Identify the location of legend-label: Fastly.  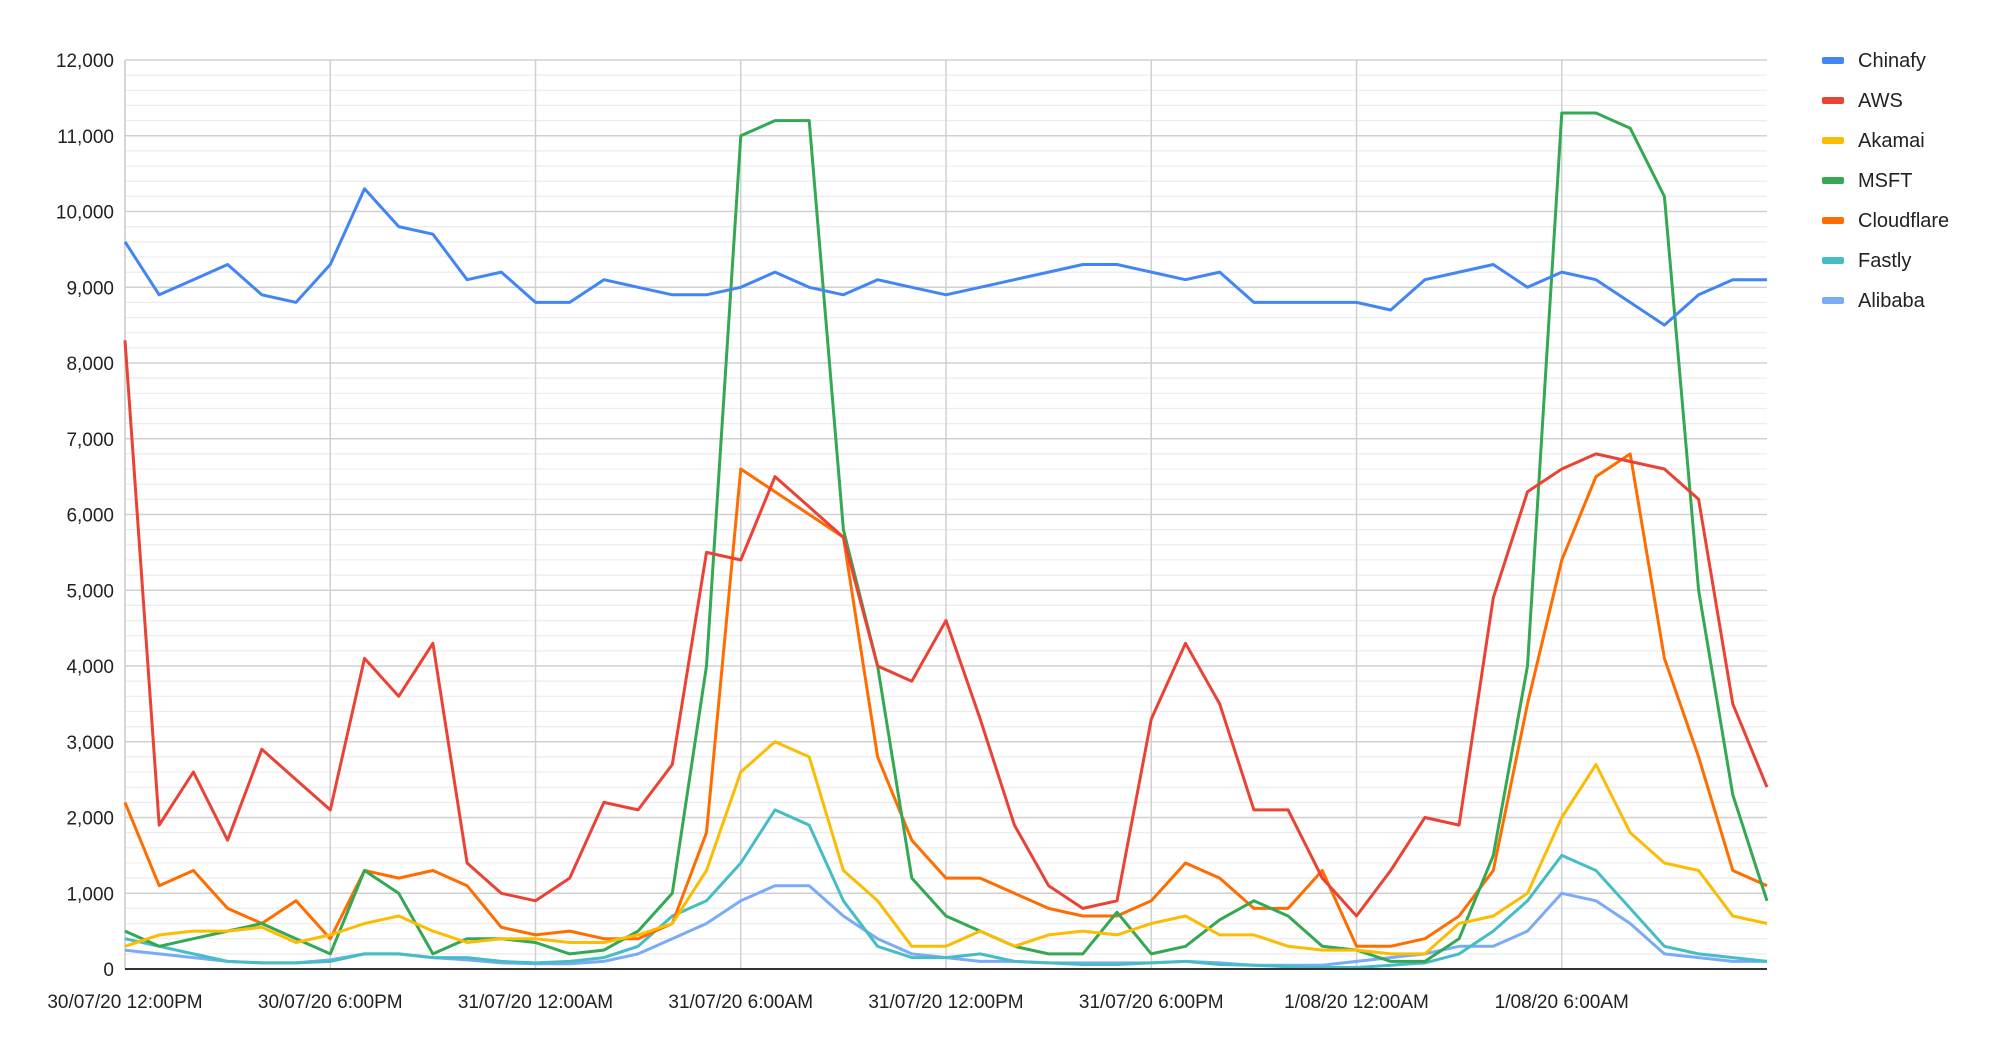
(1884, 261).